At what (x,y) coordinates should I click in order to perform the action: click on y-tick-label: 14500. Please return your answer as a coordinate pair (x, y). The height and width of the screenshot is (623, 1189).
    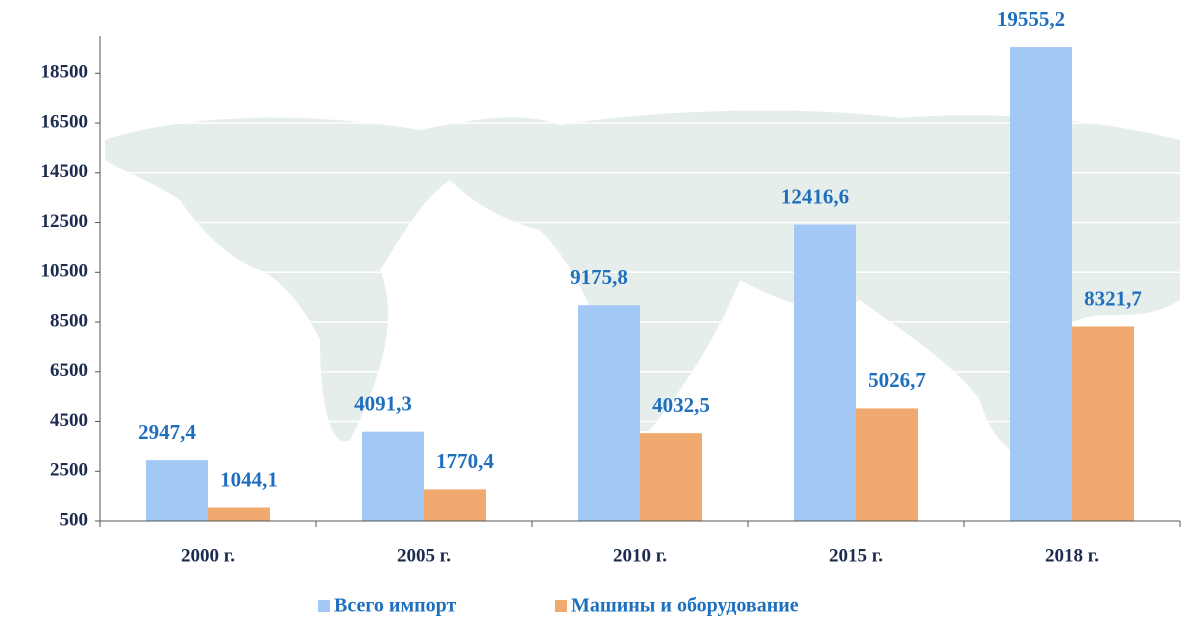
    Looking at the image, I should click on (65, 171).